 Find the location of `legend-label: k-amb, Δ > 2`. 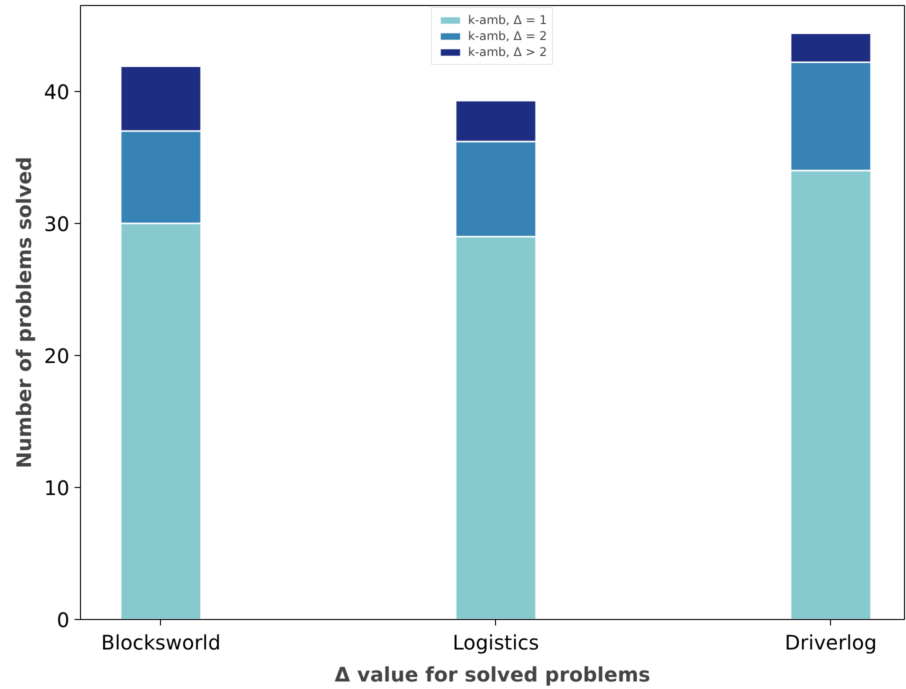

legend-label: k-amb, Δ > 2 is located at coordinates (508, 52).